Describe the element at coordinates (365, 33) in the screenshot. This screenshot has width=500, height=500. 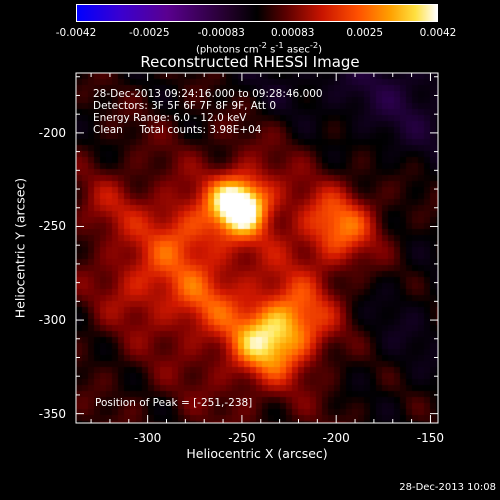
I see `colorbar-tick-label: 0.0025` at that location.